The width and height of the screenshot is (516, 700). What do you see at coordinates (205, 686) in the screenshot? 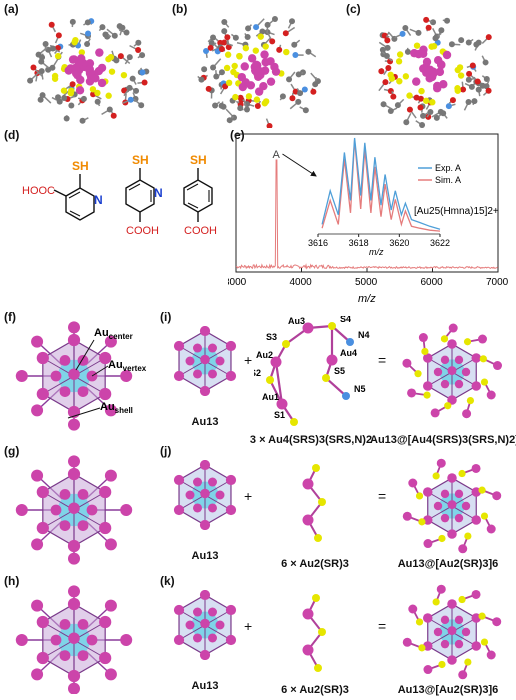
I see `caption-row3-left: Au13` at bounding box center [205, 686].